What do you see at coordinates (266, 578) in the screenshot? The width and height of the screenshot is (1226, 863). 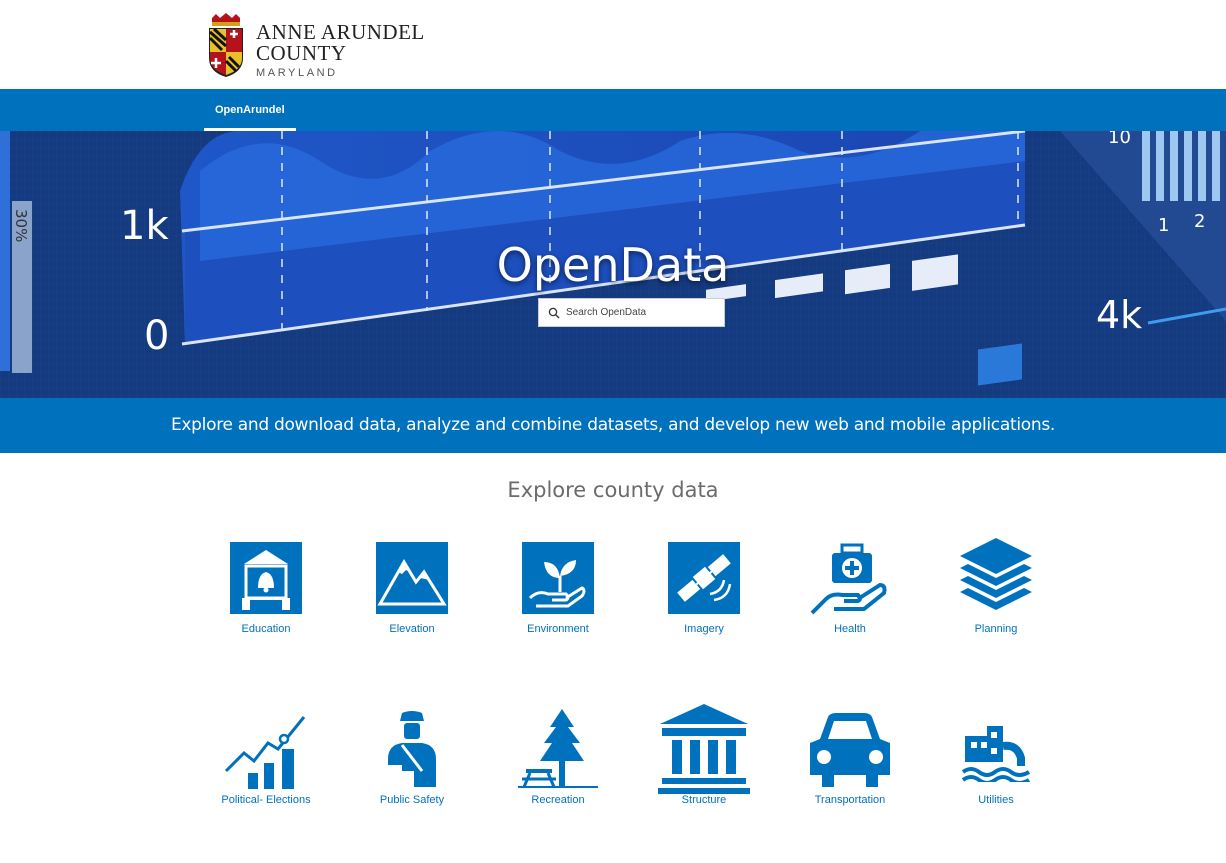 I see `school-bell-icon` at bounding box center [266, 578].